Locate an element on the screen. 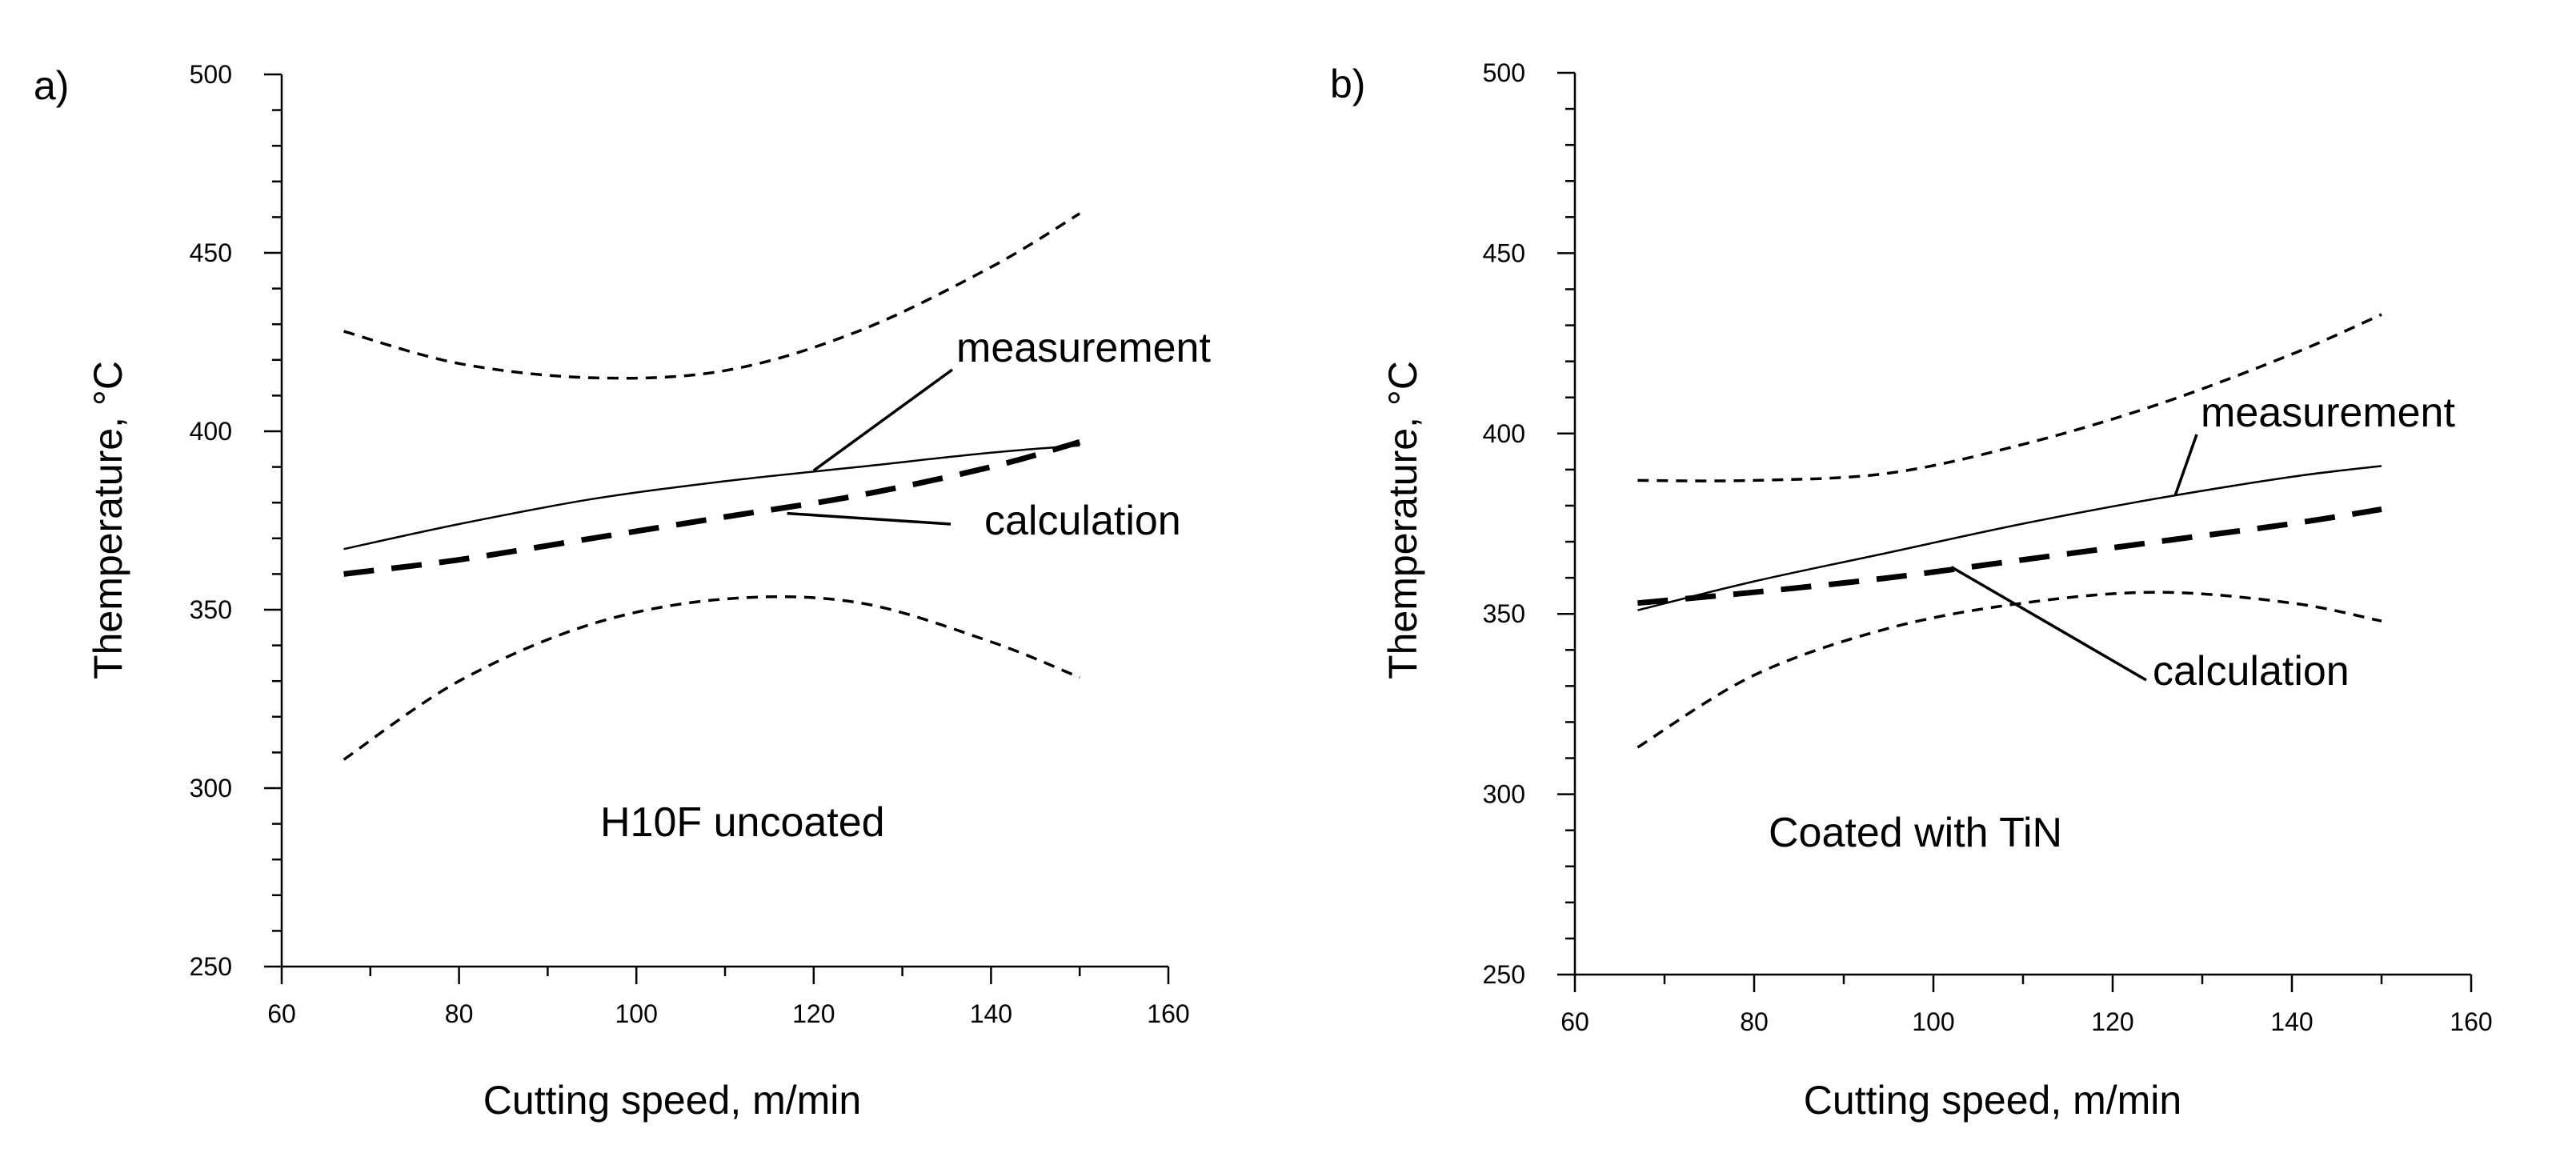 This screenshot has height=1157, width=2576. inset-label: Coated with TiN is located at coordinates (1915, 833).